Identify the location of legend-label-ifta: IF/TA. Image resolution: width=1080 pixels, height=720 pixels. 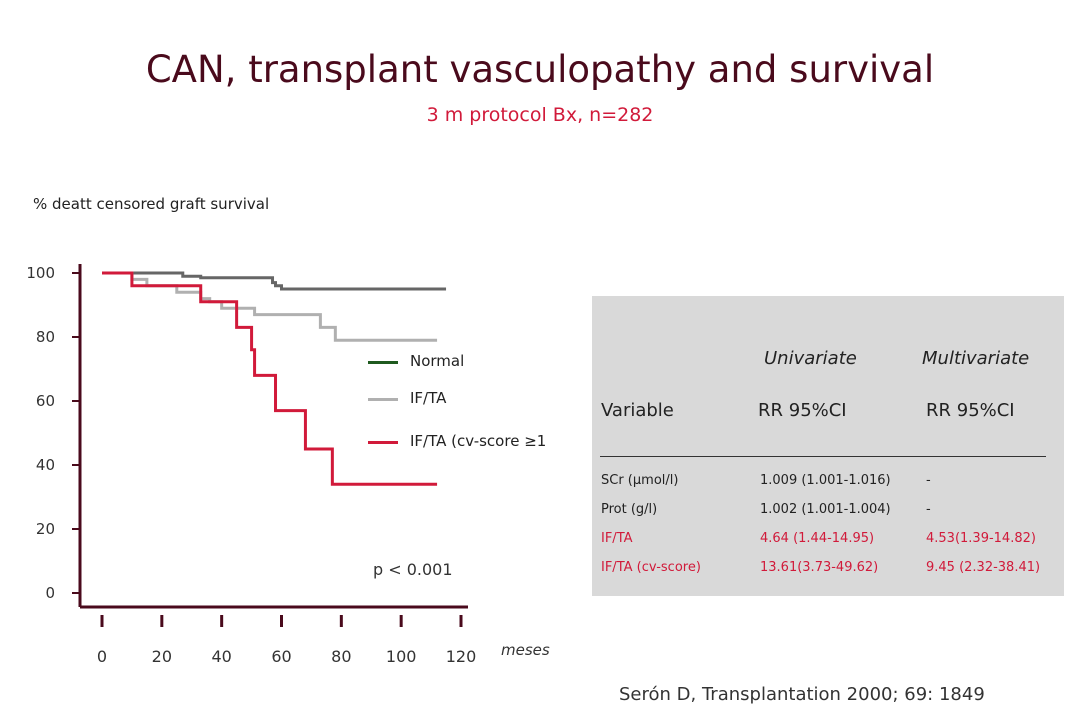
(428, 398).